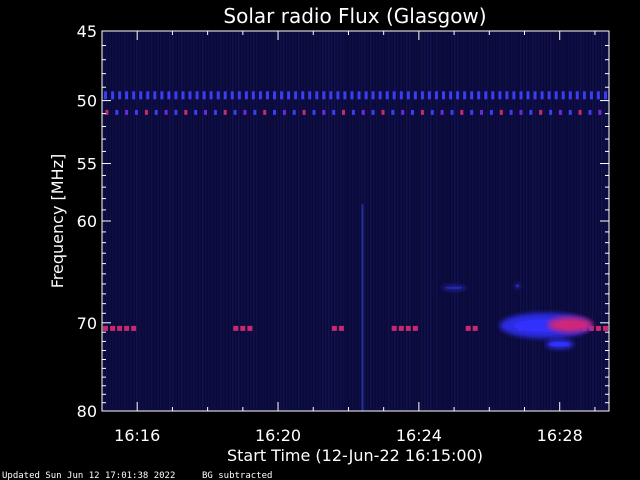 This screenshot has width=640, height=480. What do you see at coordinates (237, 475) in the screenshot?
I see `footer-note-text: BG subtracted` at bounding box center [237, 475].